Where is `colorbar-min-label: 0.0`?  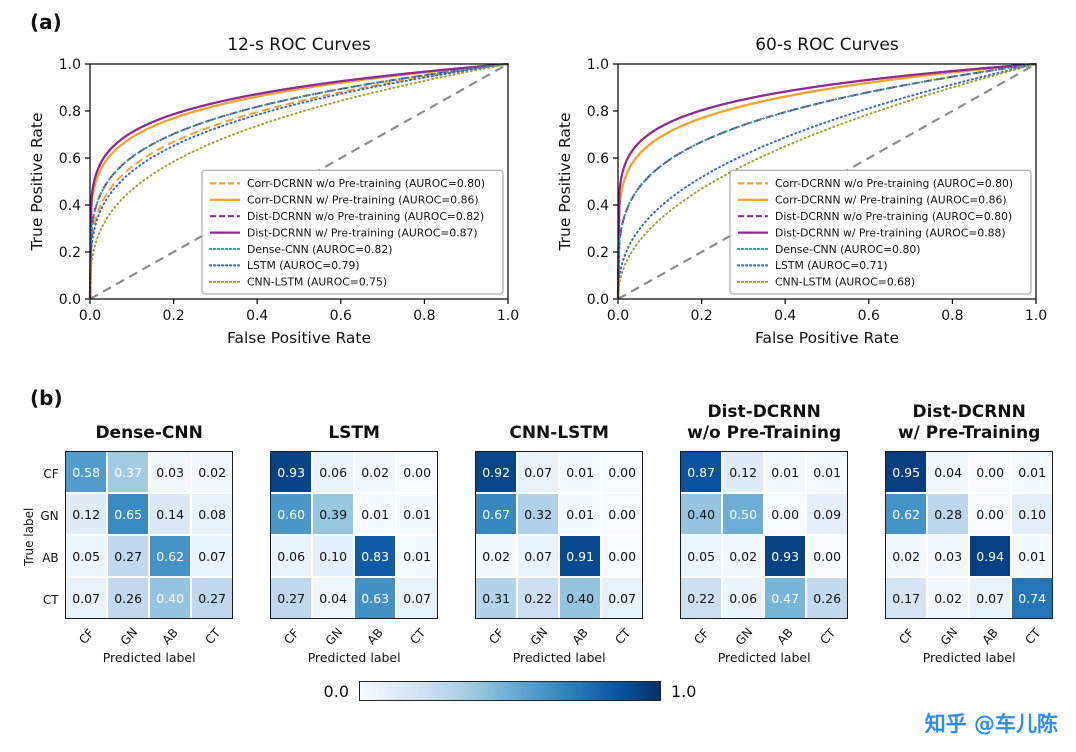 colorbar-min-label: 0.0 is located at coordinates (336, 691).